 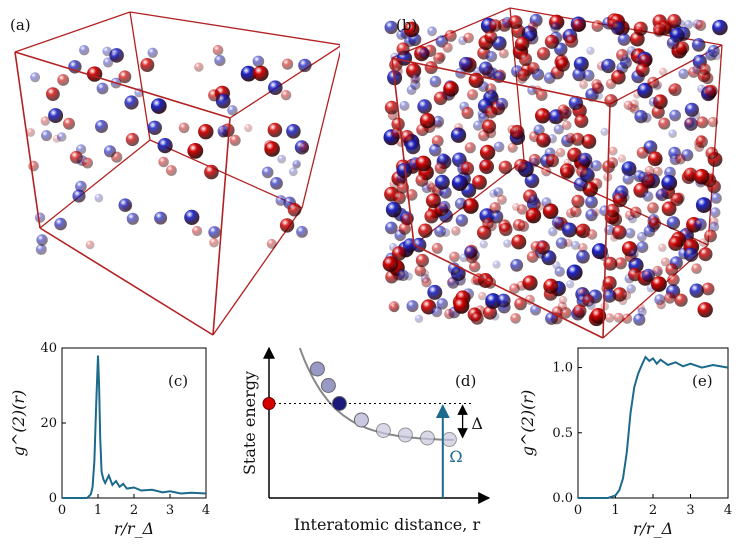 What do you see at coordinates (178, 381) in the screenshot?
I see `panel-c-label: (c)` at bounding box center [178, 381].